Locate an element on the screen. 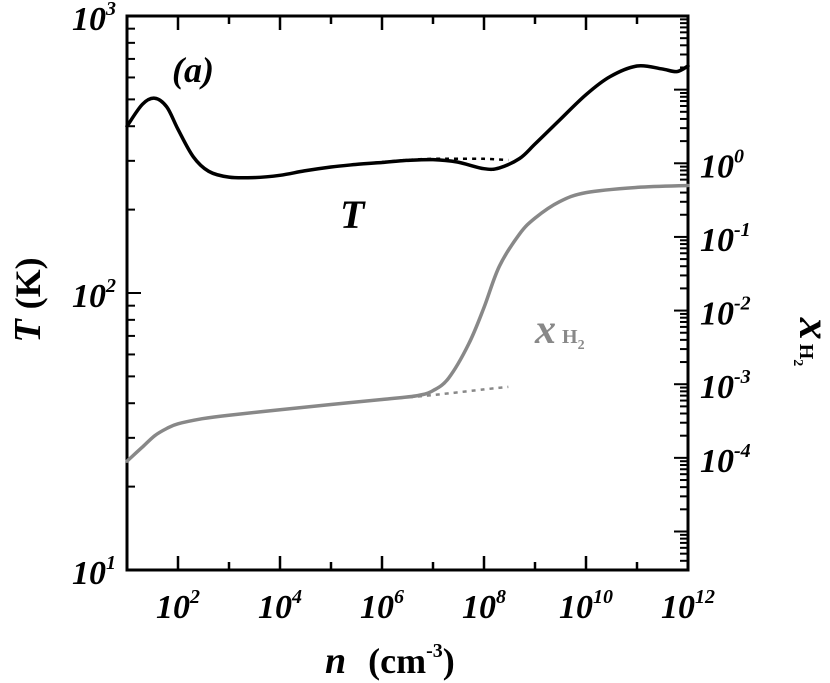 The image size is (830, 683). x-tick-label: 10² is located at coordinates (178, 606).